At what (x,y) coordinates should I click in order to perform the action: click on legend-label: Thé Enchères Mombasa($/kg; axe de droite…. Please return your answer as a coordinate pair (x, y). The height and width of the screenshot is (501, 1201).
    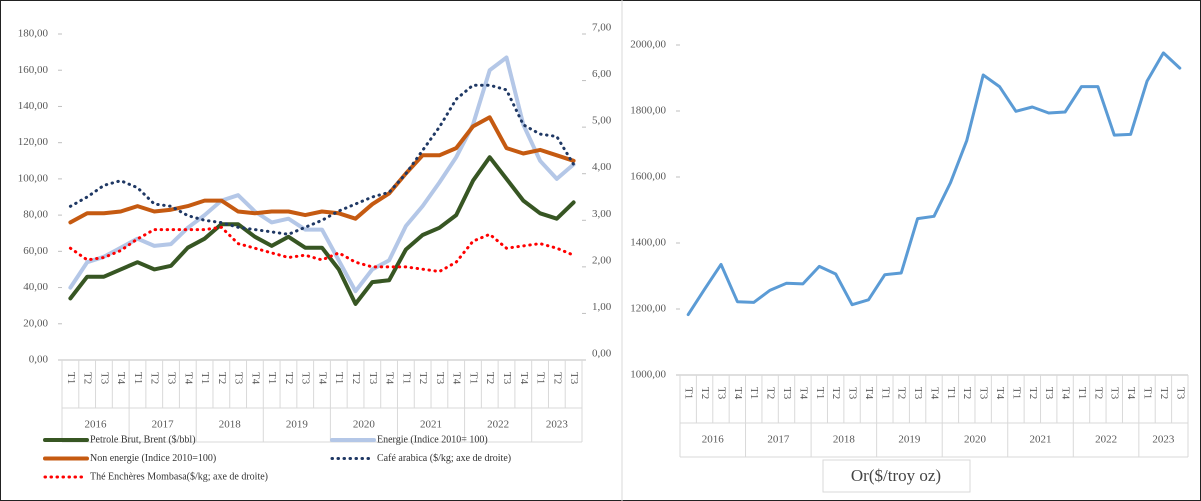
    Looking at the image, I should click on (179, 476).